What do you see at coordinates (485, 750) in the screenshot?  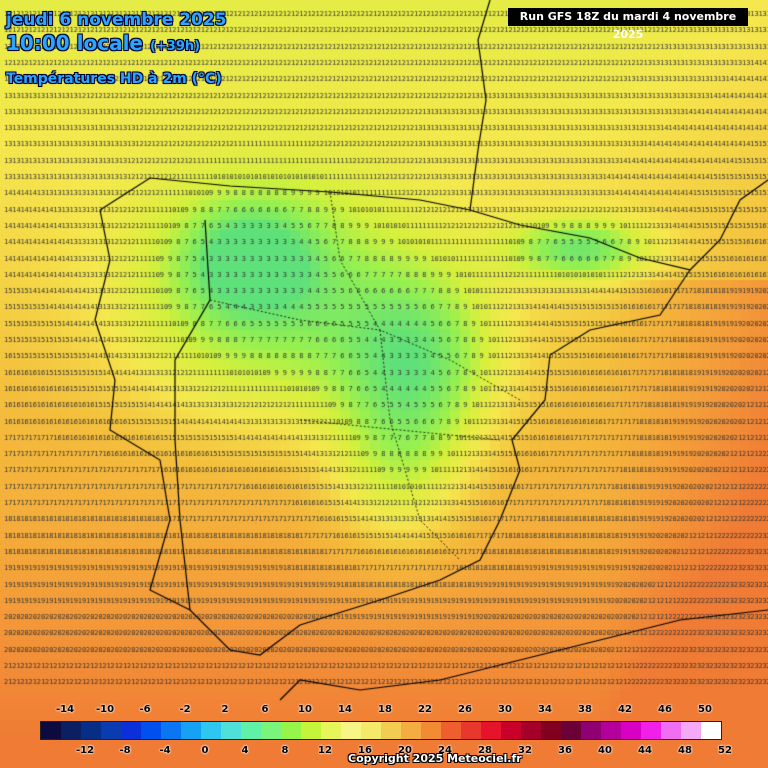 I see `legend-label-bottom: 28` at bounding box center [485, 750].